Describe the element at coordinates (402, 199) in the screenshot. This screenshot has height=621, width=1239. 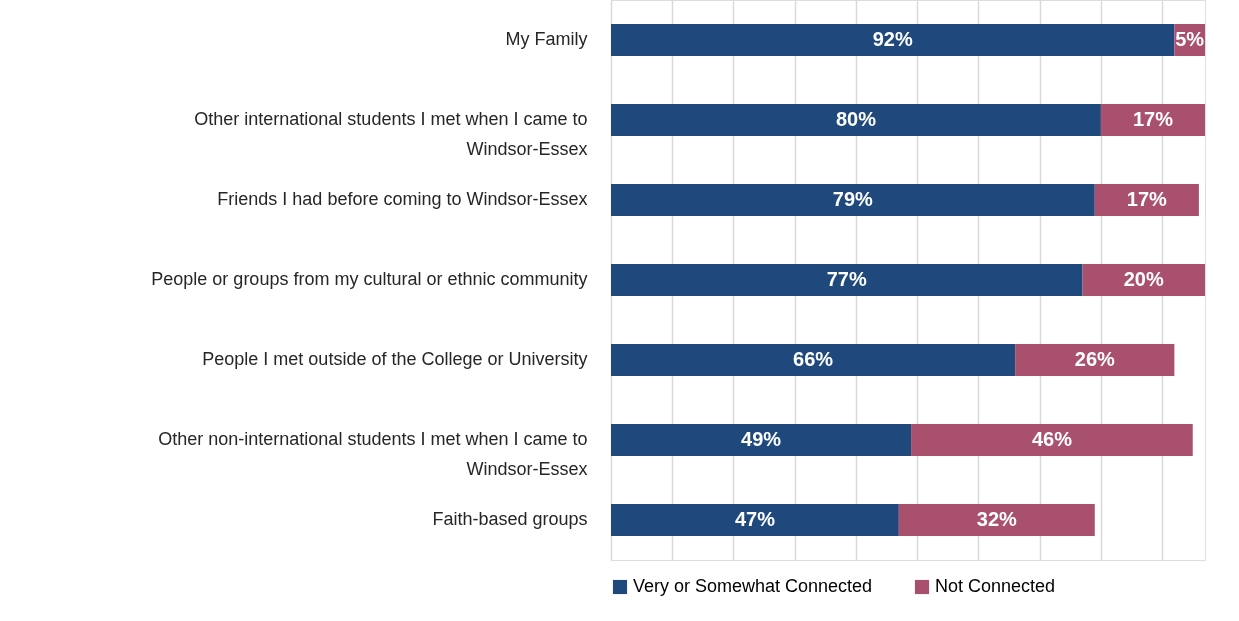
I see `y-tick-label: Friends I had before coming to Windsor-Essex` at that location.